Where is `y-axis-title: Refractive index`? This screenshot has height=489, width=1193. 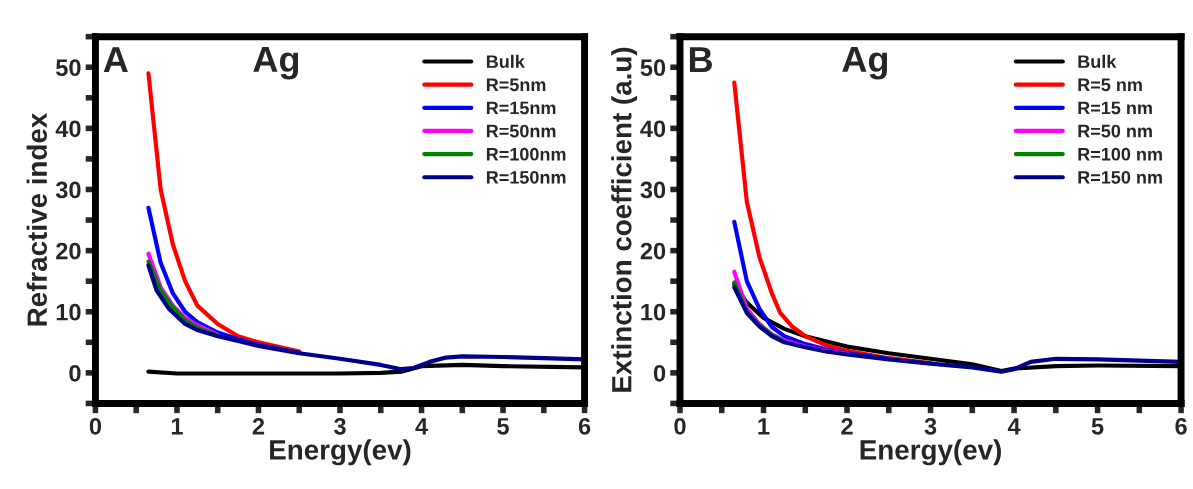
y-axis-title: Refractive index is located at coordinates (37, 219).